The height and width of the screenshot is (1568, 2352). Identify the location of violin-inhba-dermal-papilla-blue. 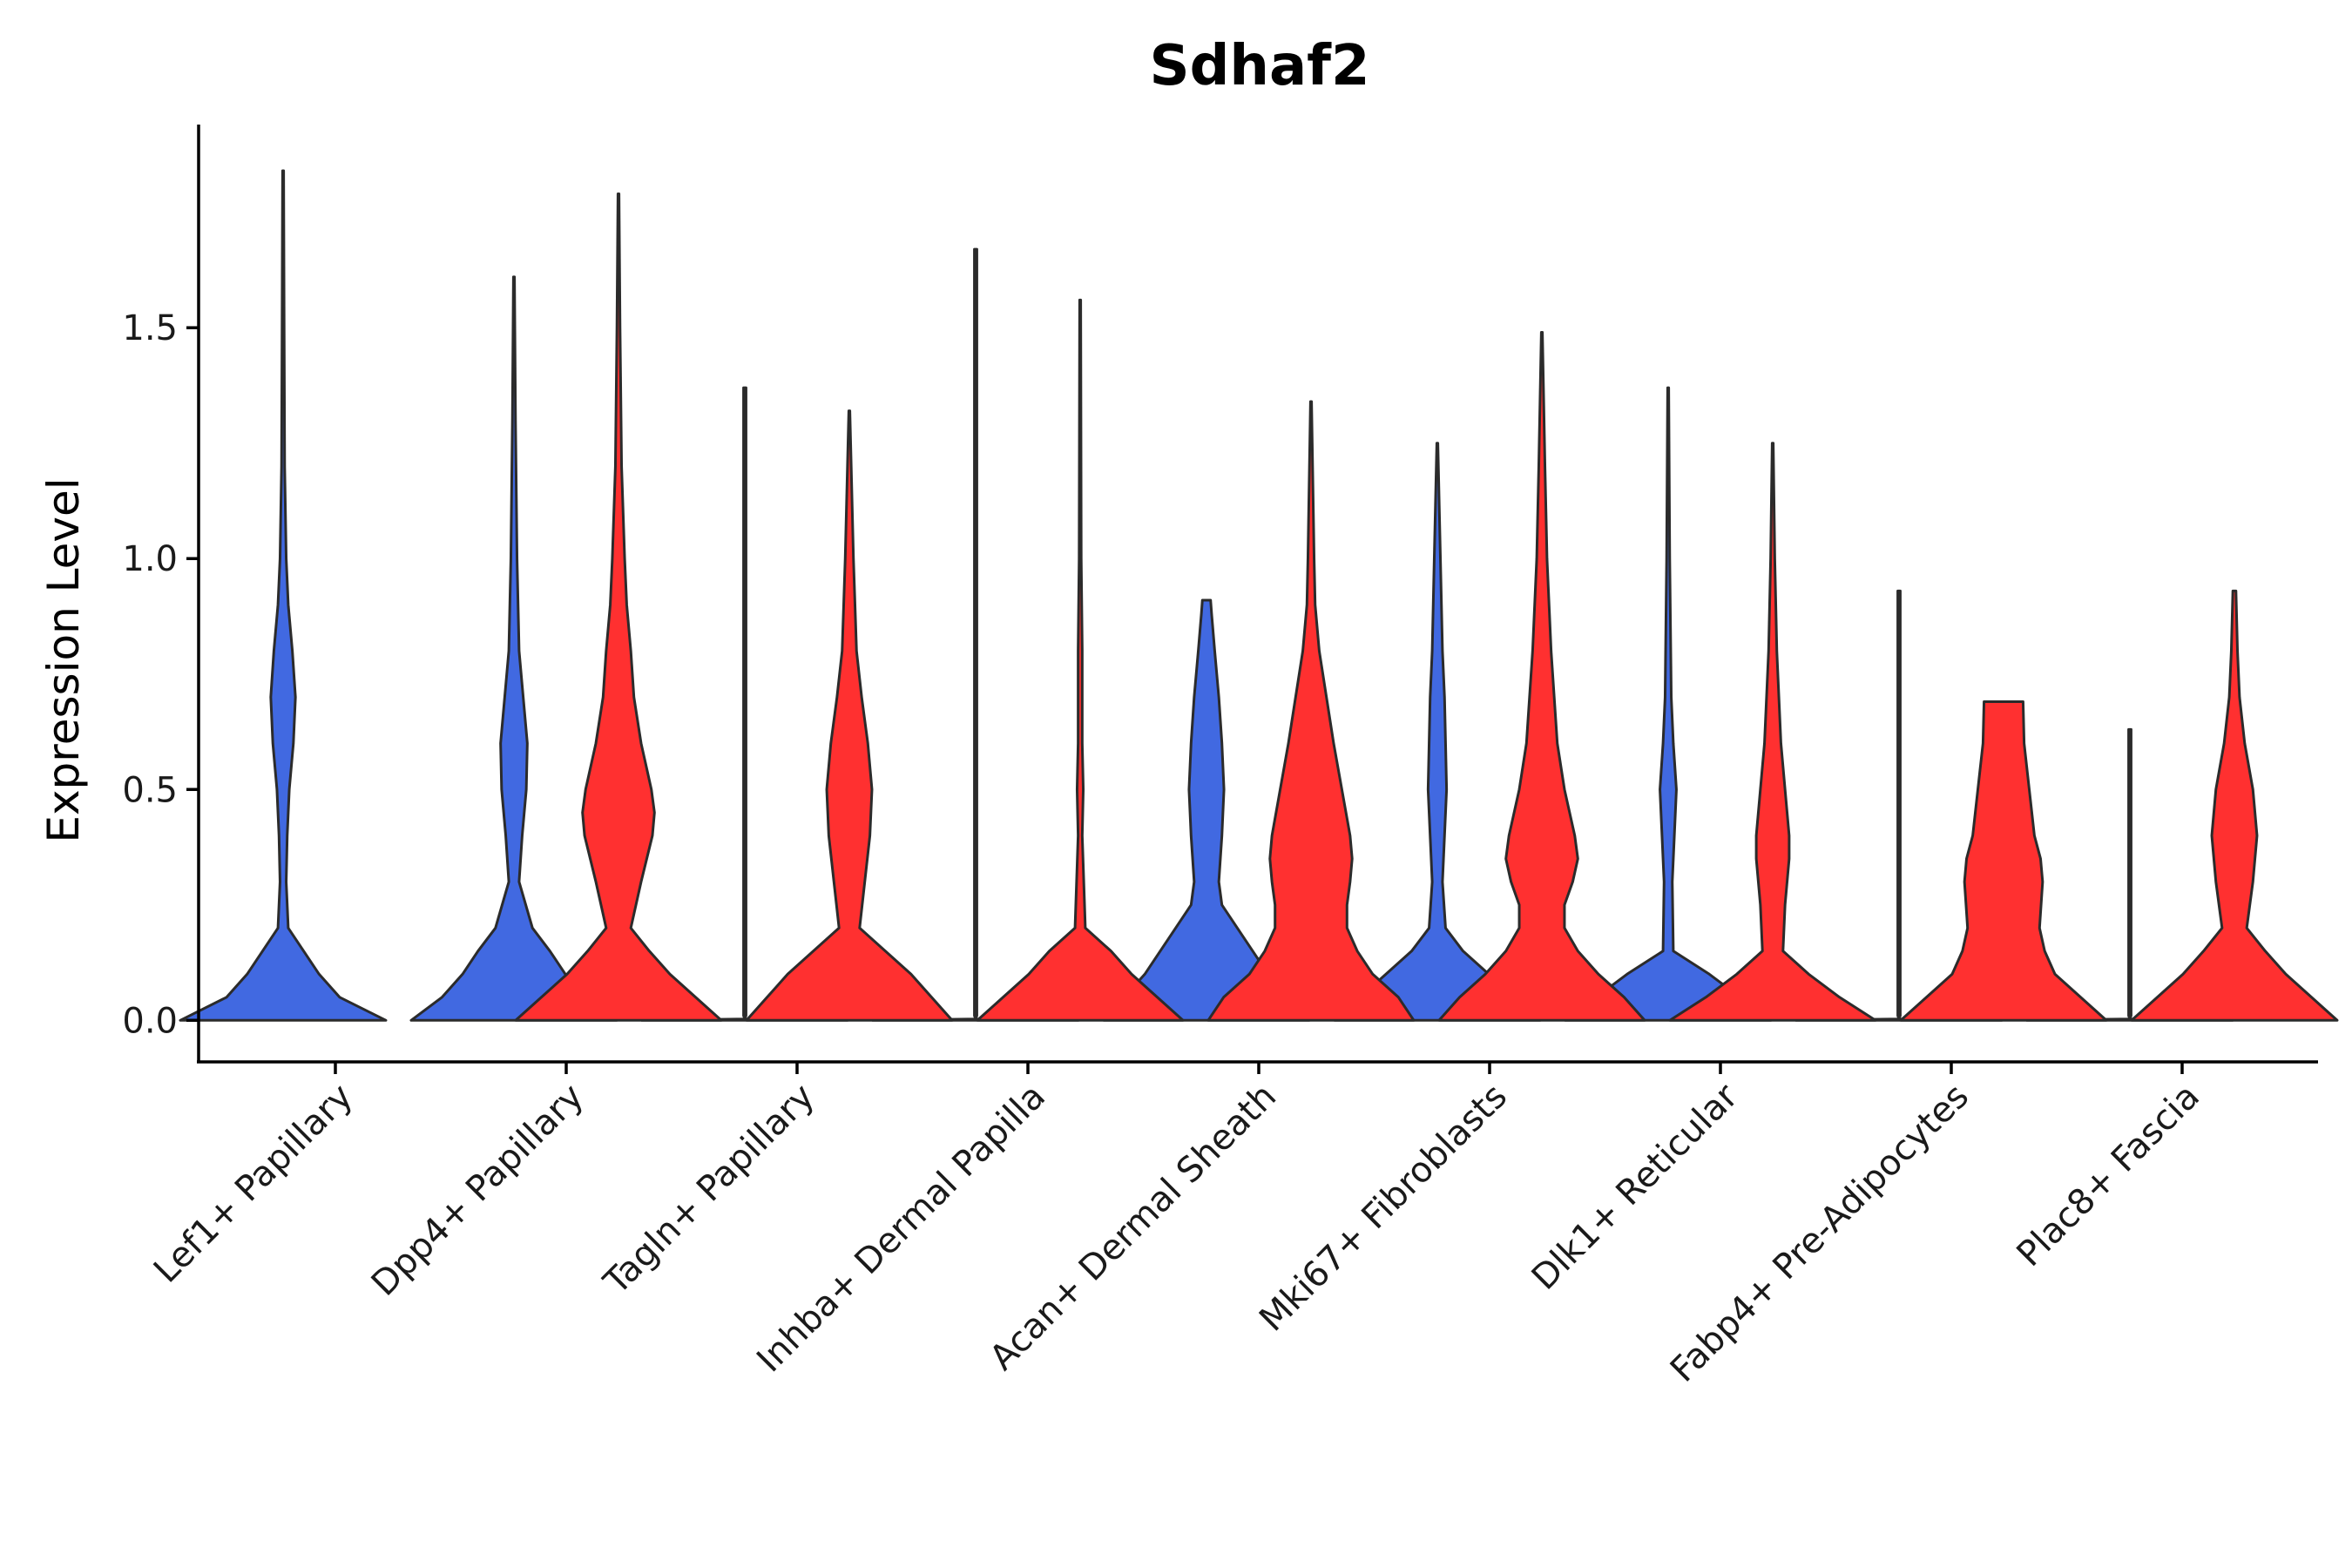
(975, 634).